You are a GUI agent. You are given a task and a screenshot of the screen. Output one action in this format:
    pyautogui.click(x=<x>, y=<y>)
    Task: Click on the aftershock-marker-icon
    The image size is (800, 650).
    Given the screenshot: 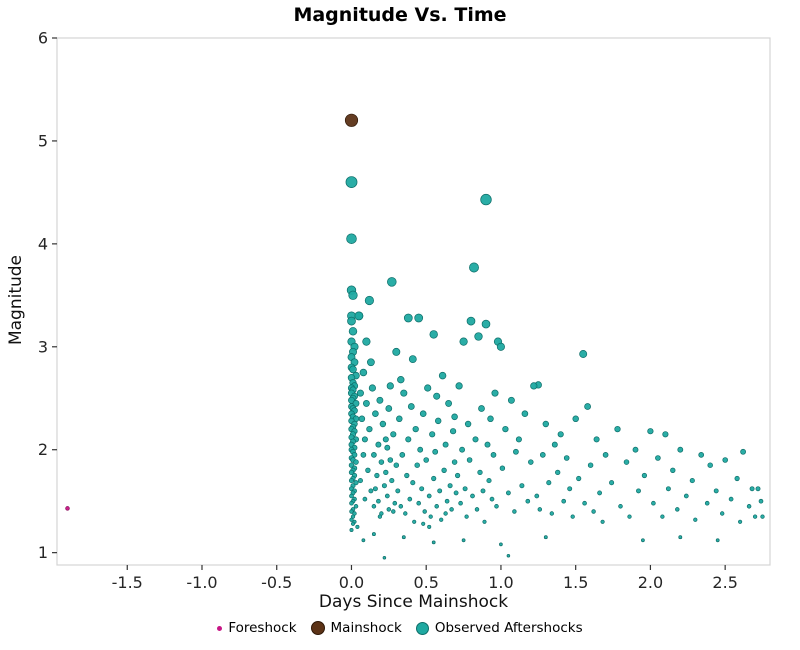 What is the action you would take?
    pyautogui.click(x=422, y=628)
    